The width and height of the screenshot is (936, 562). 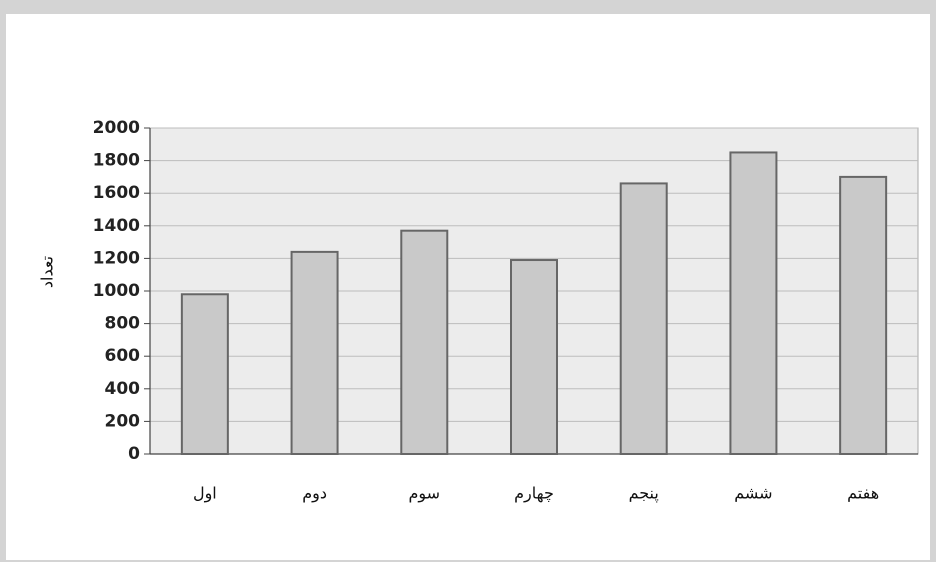 I want to click on y-axis-label: تعداد, so click(x=47, y=272).